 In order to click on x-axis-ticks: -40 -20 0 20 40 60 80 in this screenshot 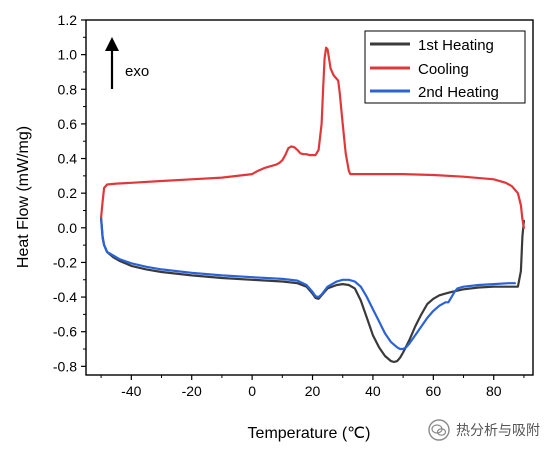, I will do `click(312, 387)`.